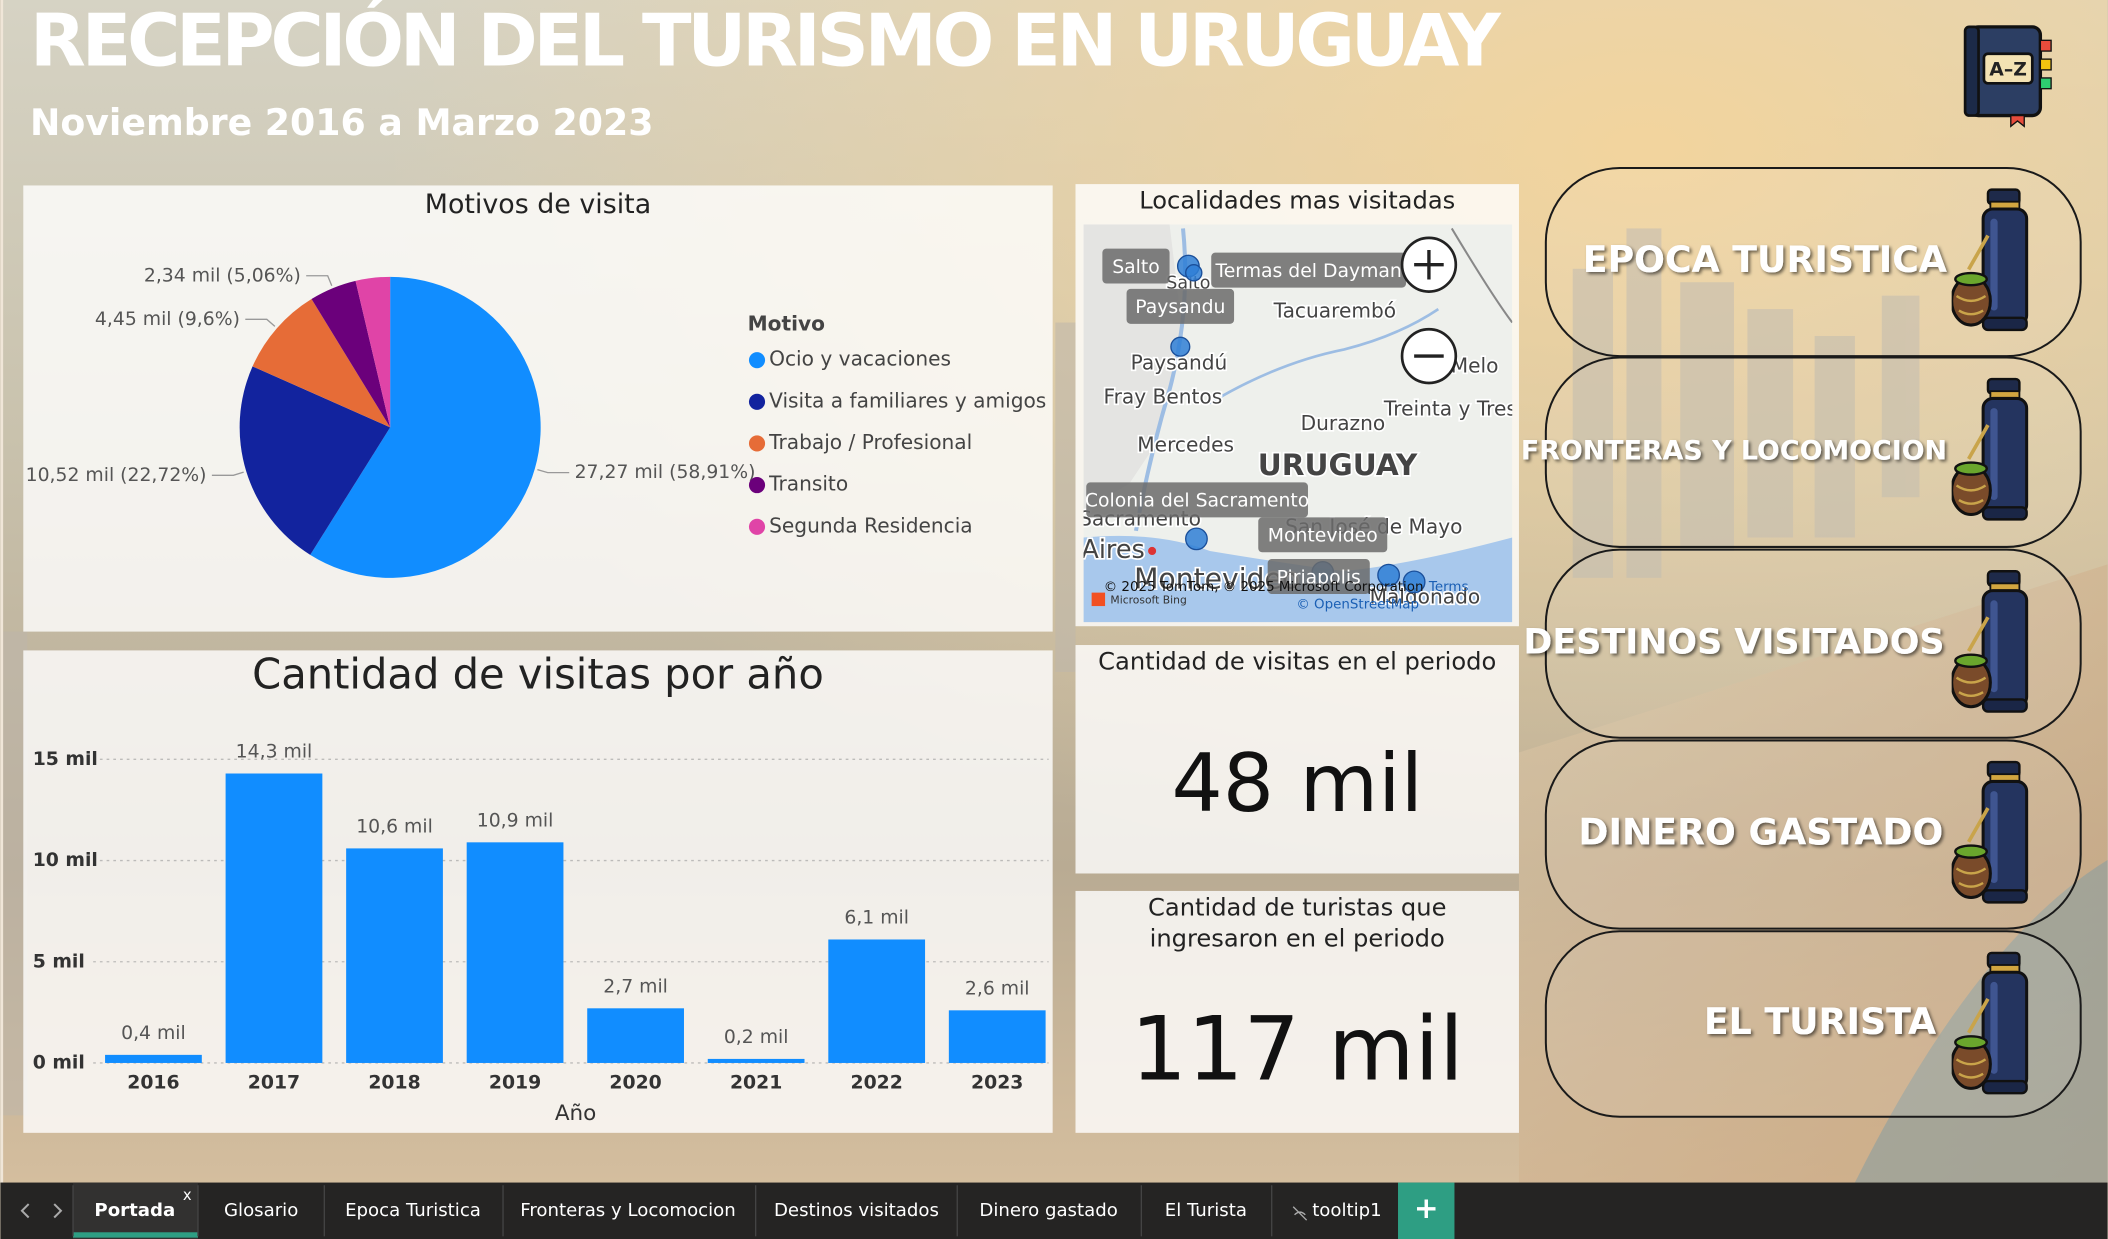  I want to click on tab-add-box, so click(1426, 1210).